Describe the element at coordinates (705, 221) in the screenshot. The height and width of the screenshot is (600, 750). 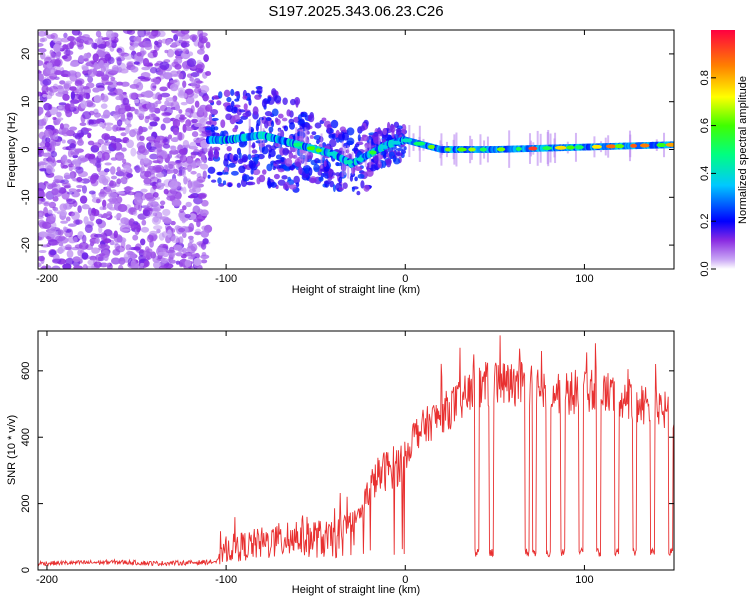
I see `colorbar-tick-label: 0.2` at that location.